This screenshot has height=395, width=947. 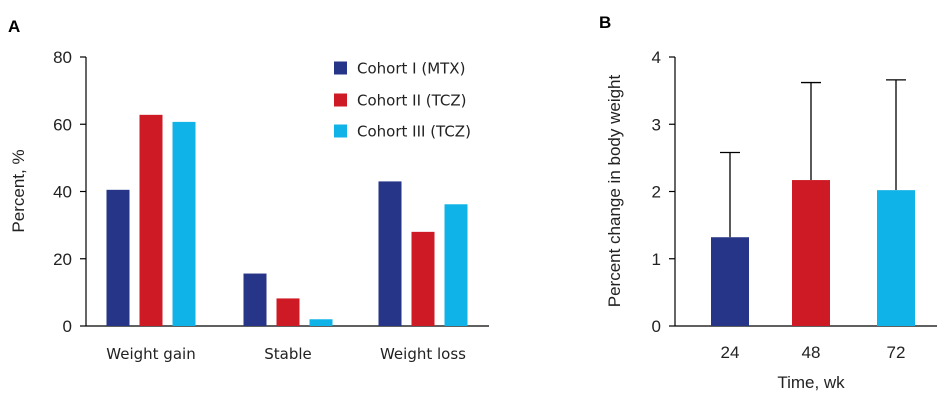 I want to click on panel-a-y-tick-label: 80, so click(x=62, y=57).